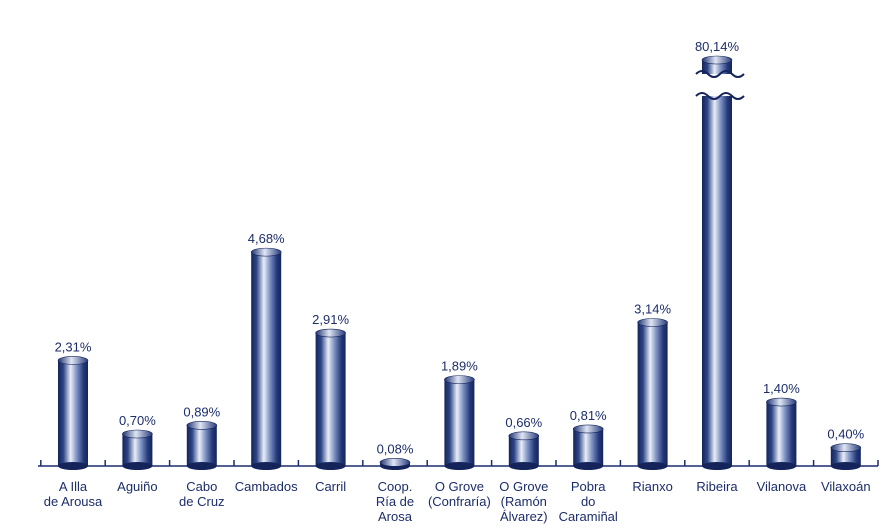 This screenshot has width=883, height=532. I want to click on category-label-line: do, so click(588, 501).